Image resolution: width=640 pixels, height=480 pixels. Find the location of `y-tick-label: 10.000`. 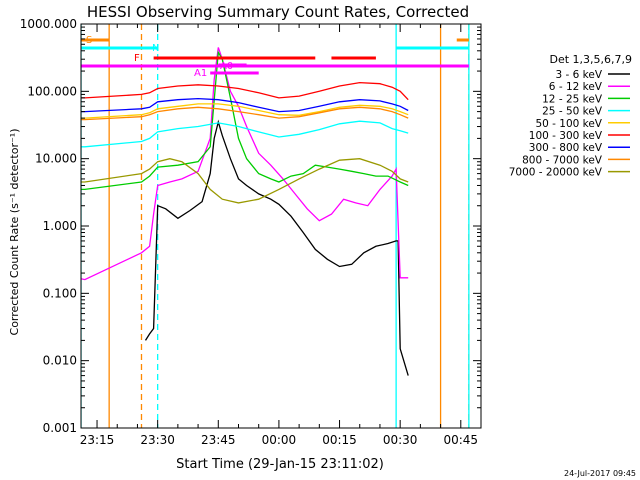

y-tick-label: 10.000 is located at coordinates (56, 159).